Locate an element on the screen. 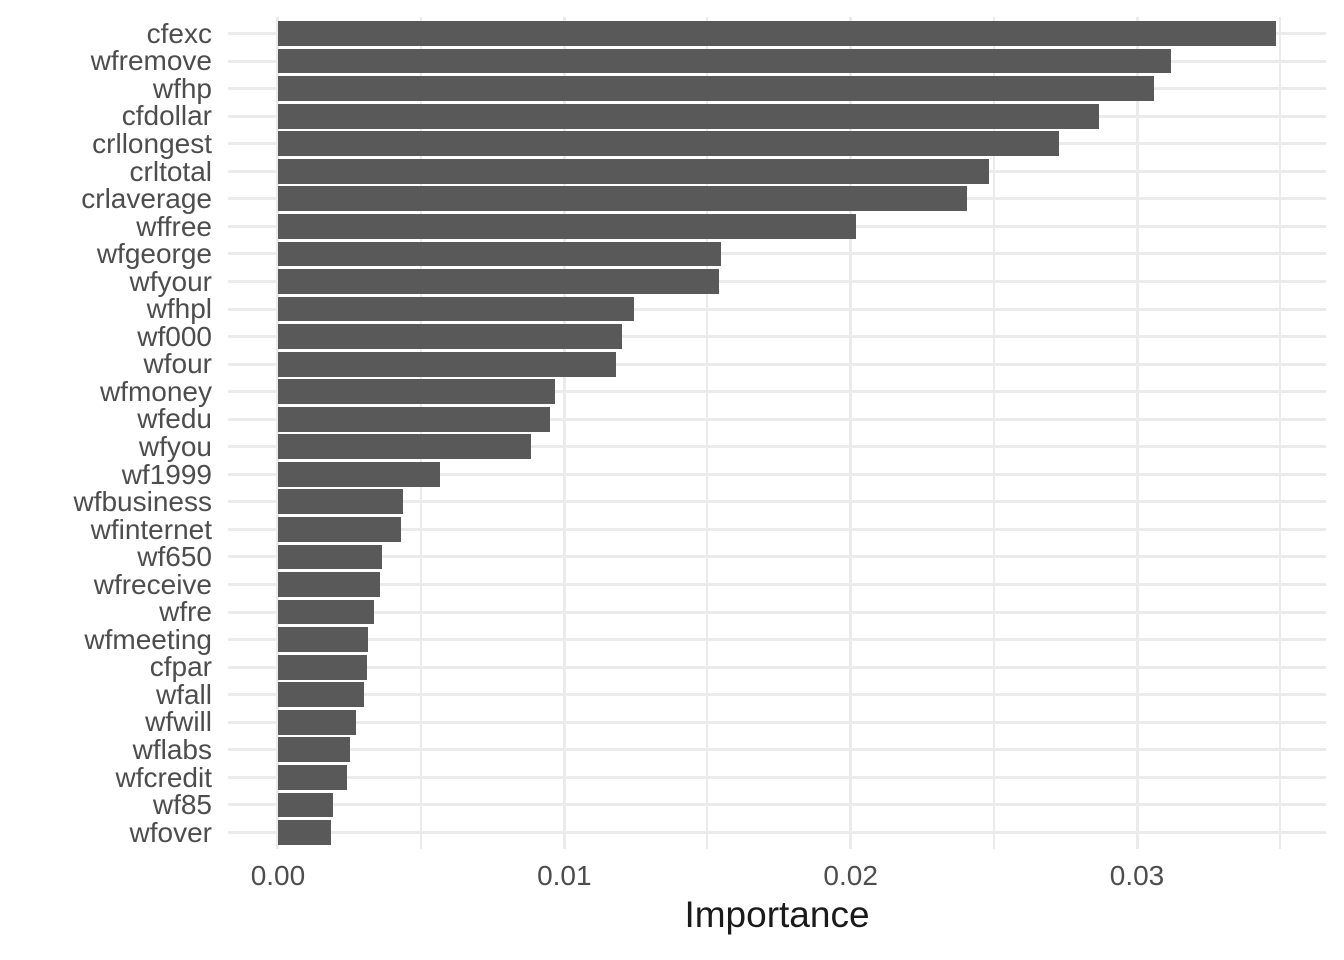 The height and width of the screenshot is (960, 1344). y-axis-label: wfall is located at coordinates (183, 694).